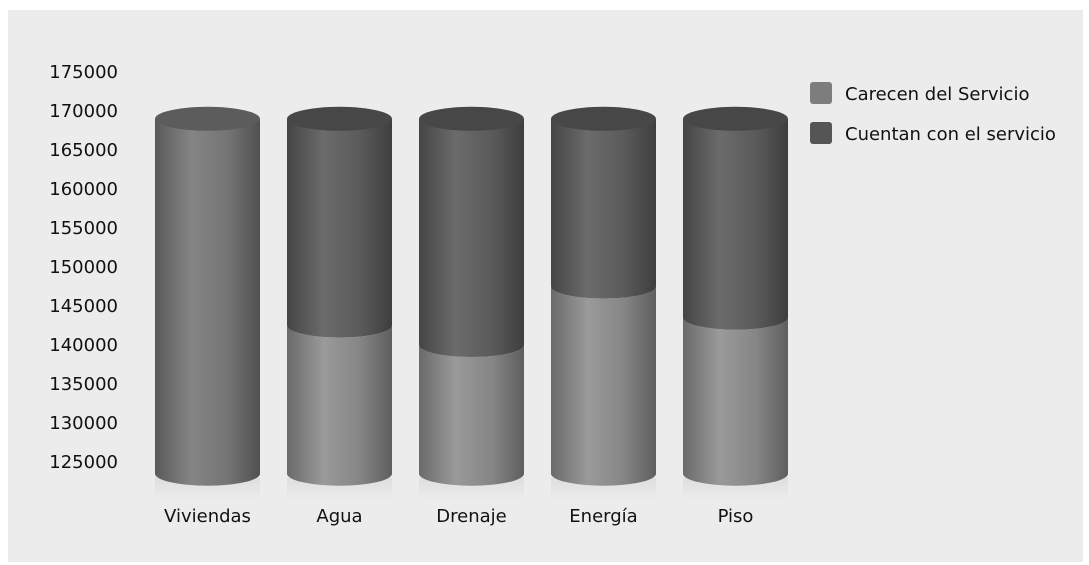  I want to click on cylinder-agua, so click(339, 303).